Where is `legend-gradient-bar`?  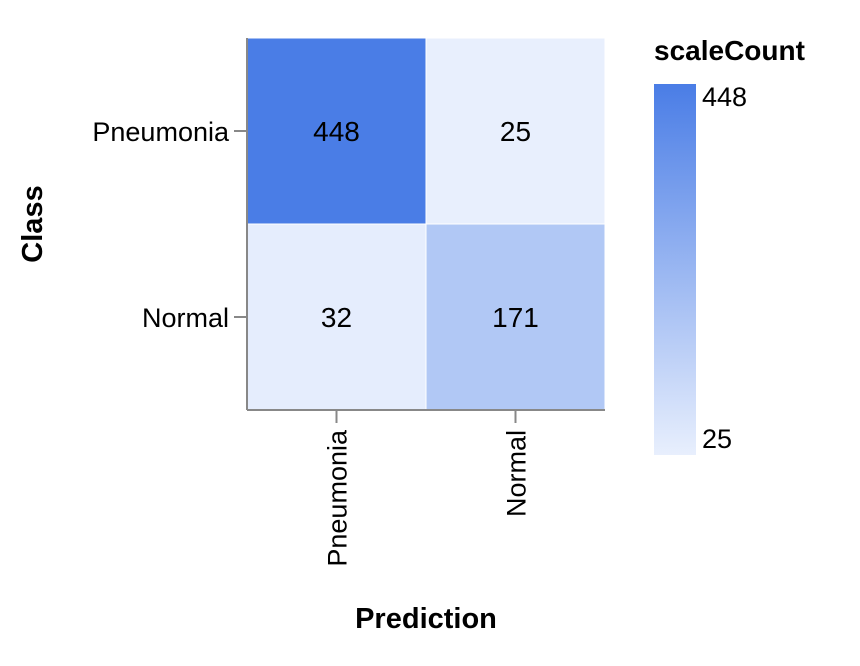 legend-gradient-bar is located at coordinates (675, 269).